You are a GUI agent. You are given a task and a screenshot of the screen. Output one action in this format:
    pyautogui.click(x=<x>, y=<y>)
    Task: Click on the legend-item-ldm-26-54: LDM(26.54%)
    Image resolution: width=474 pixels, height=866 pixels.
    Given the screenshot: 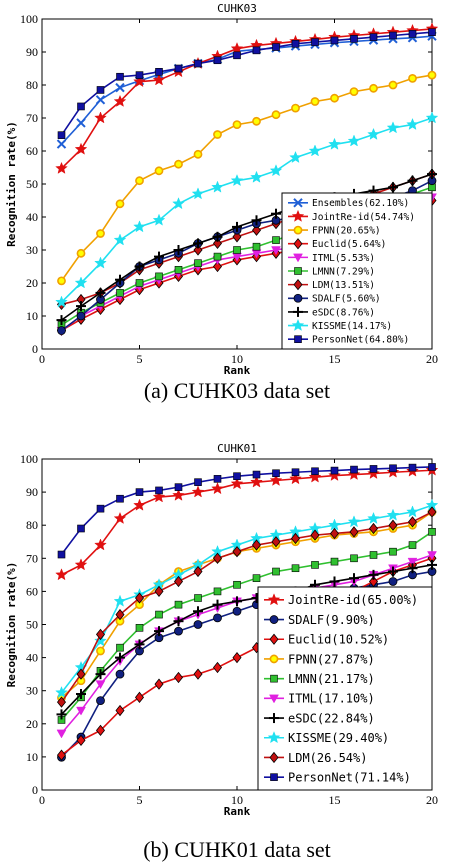 What is the action you would take?
    pyautogui.click(x=315, y=758)
    